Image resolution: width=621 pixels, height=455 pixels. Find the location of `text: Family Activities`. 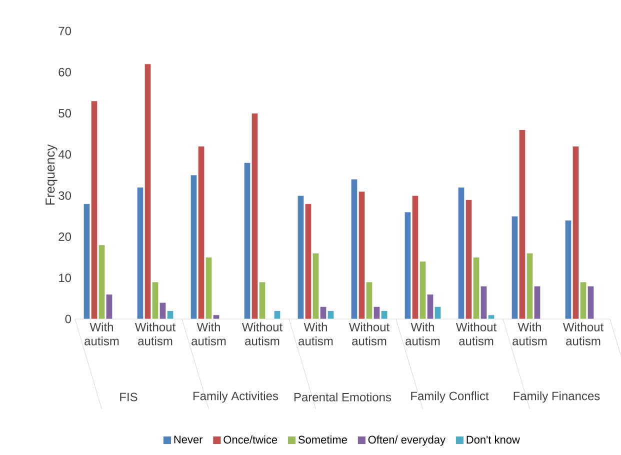

text: Family Activities is located at coordinates (235, 397).